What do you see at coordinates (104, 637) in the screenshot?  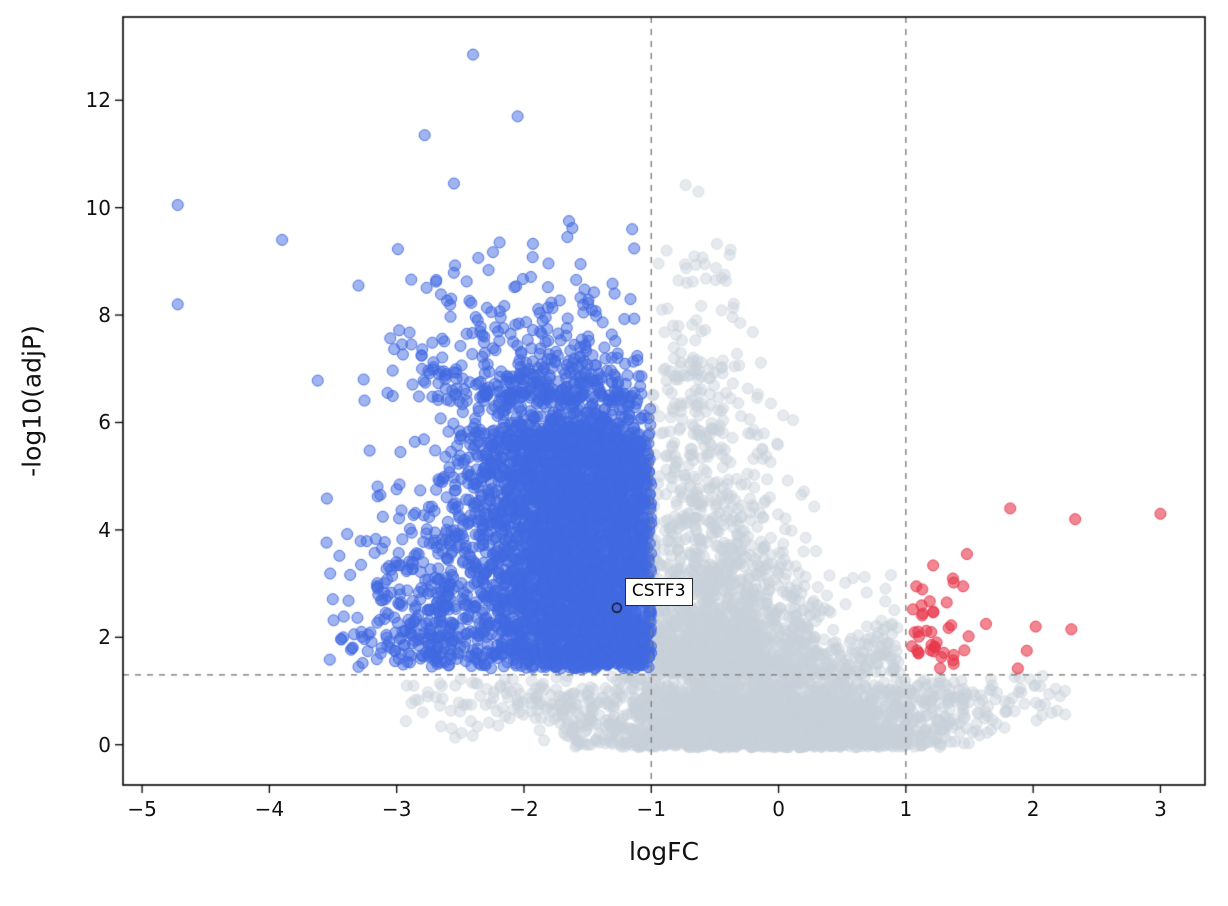 I see `y-tick-label: 2` at bounding box center [104, 637].